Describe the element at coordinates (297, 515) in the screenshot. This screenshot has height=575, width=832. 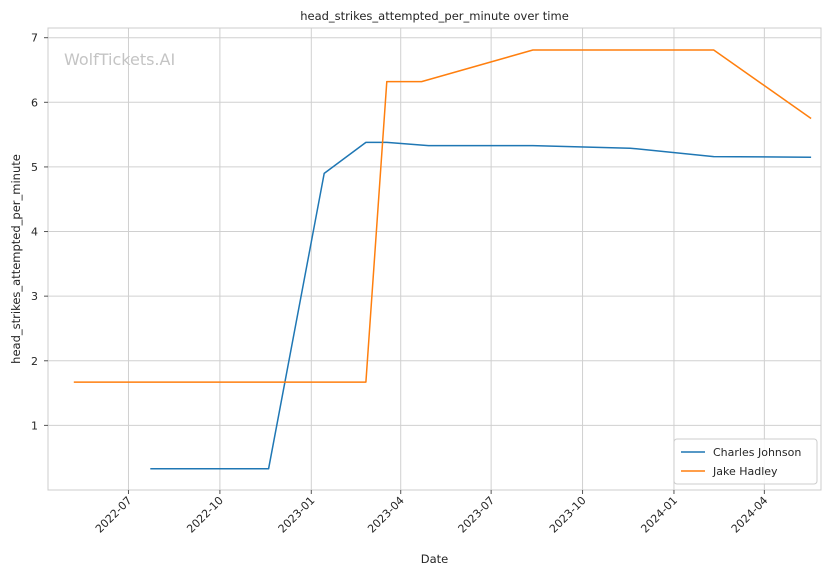
I see `x-tick-label: 2023-01` at that location.